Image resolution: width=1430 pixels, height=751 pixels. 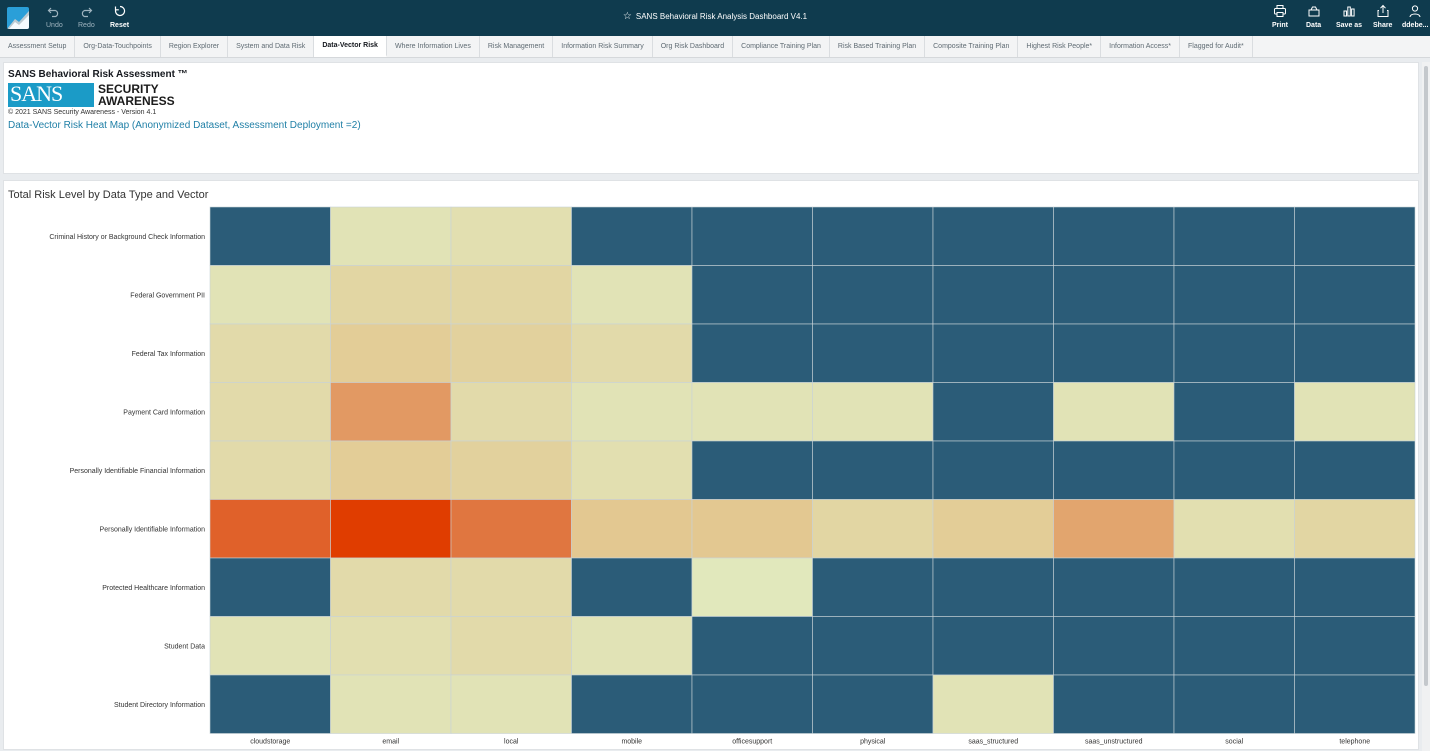 I want to click on tab-org-data-touchpoints: Org-Data-Touchpoints, so click(x=118, y=46).